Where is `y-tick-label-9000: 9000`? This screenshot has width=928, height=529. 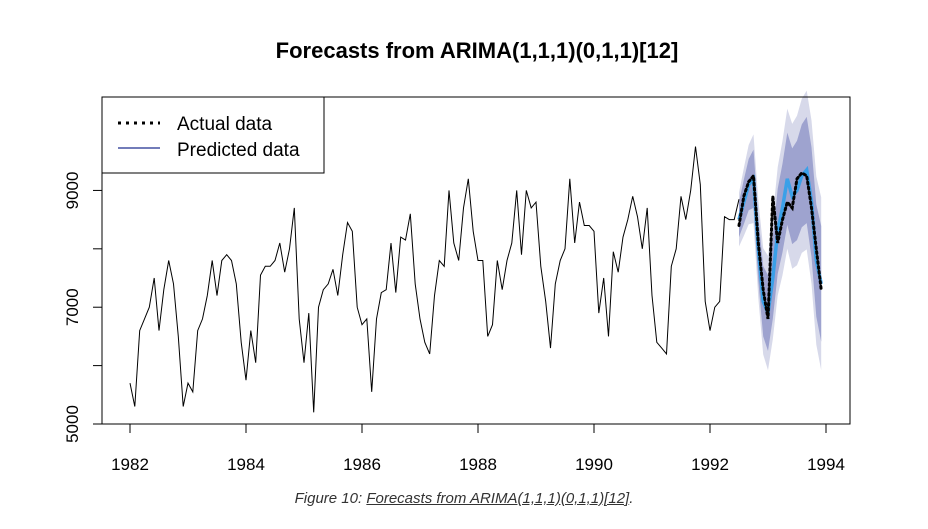
y-tick-label-9000: 9000 is located at coordinates (72, 191).